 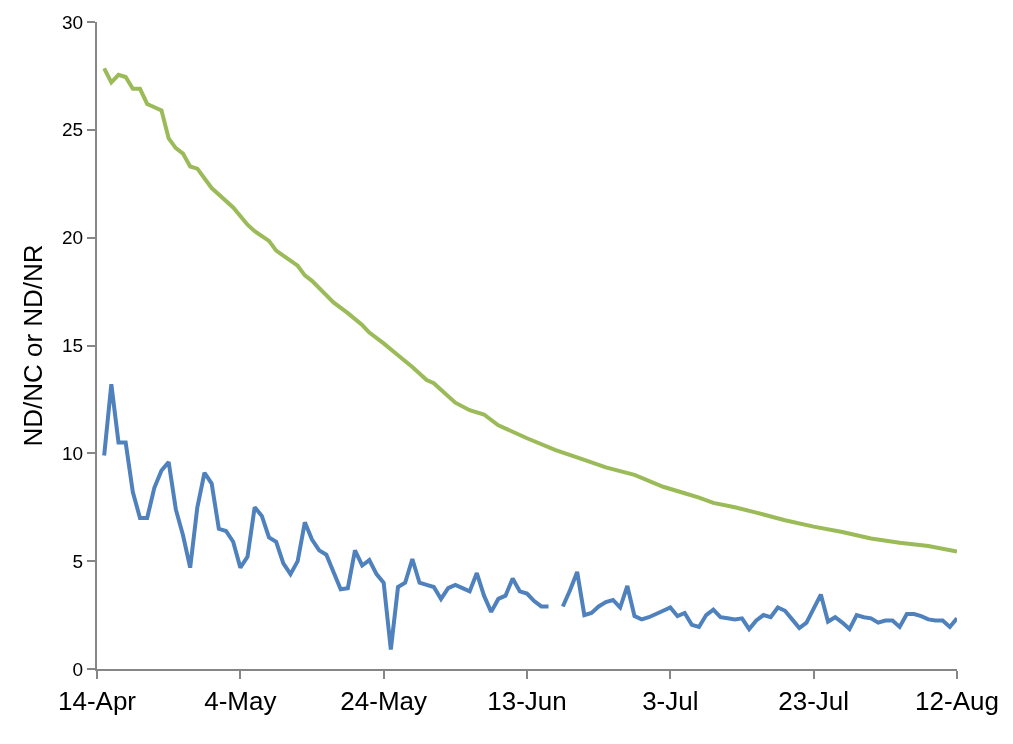 I want to click on x-tick-label: 24-May, so click(x=384, y=701).